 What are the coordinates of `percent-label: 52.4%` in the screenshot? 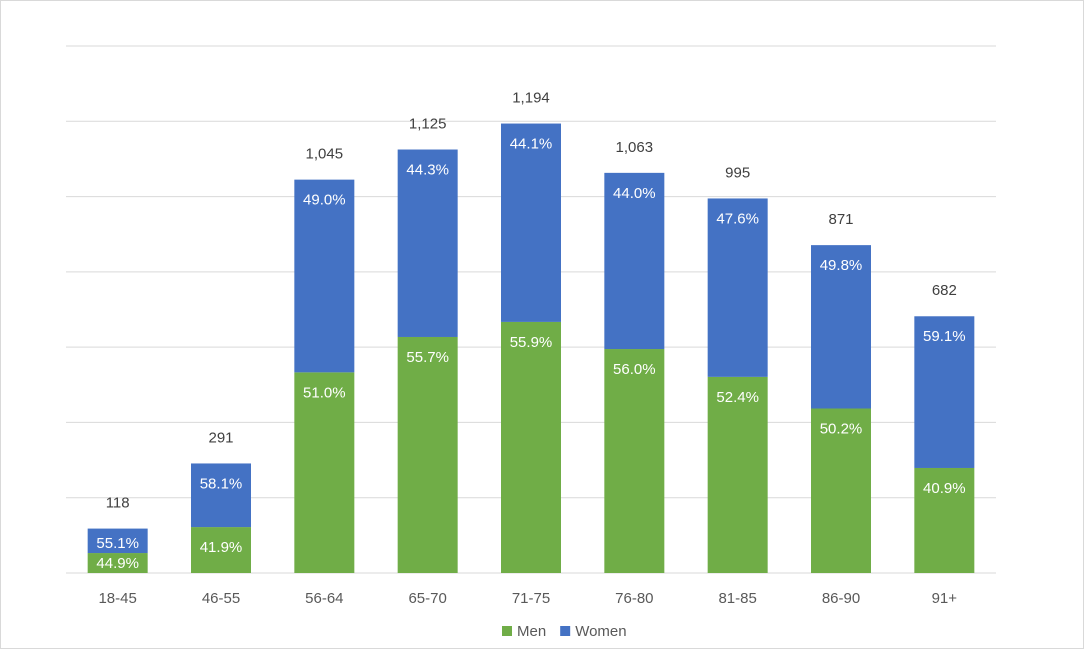 It's located at (737, 397).